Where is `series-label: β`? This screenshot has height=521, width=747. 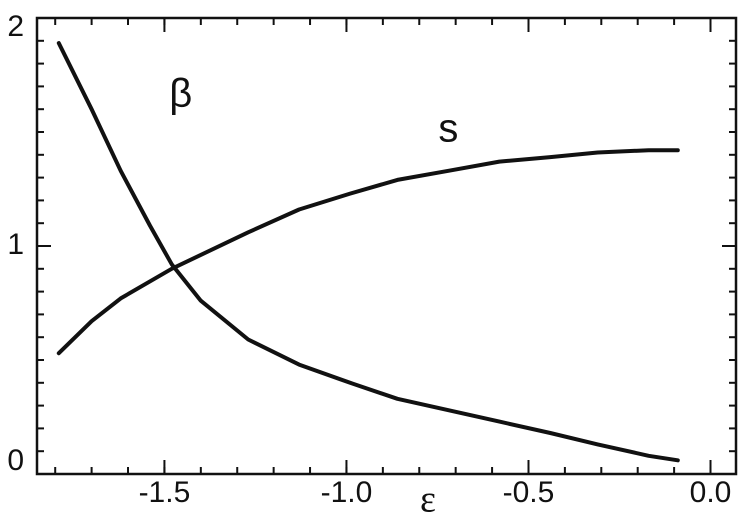
series-label: β is located at coordinates (180, 93).